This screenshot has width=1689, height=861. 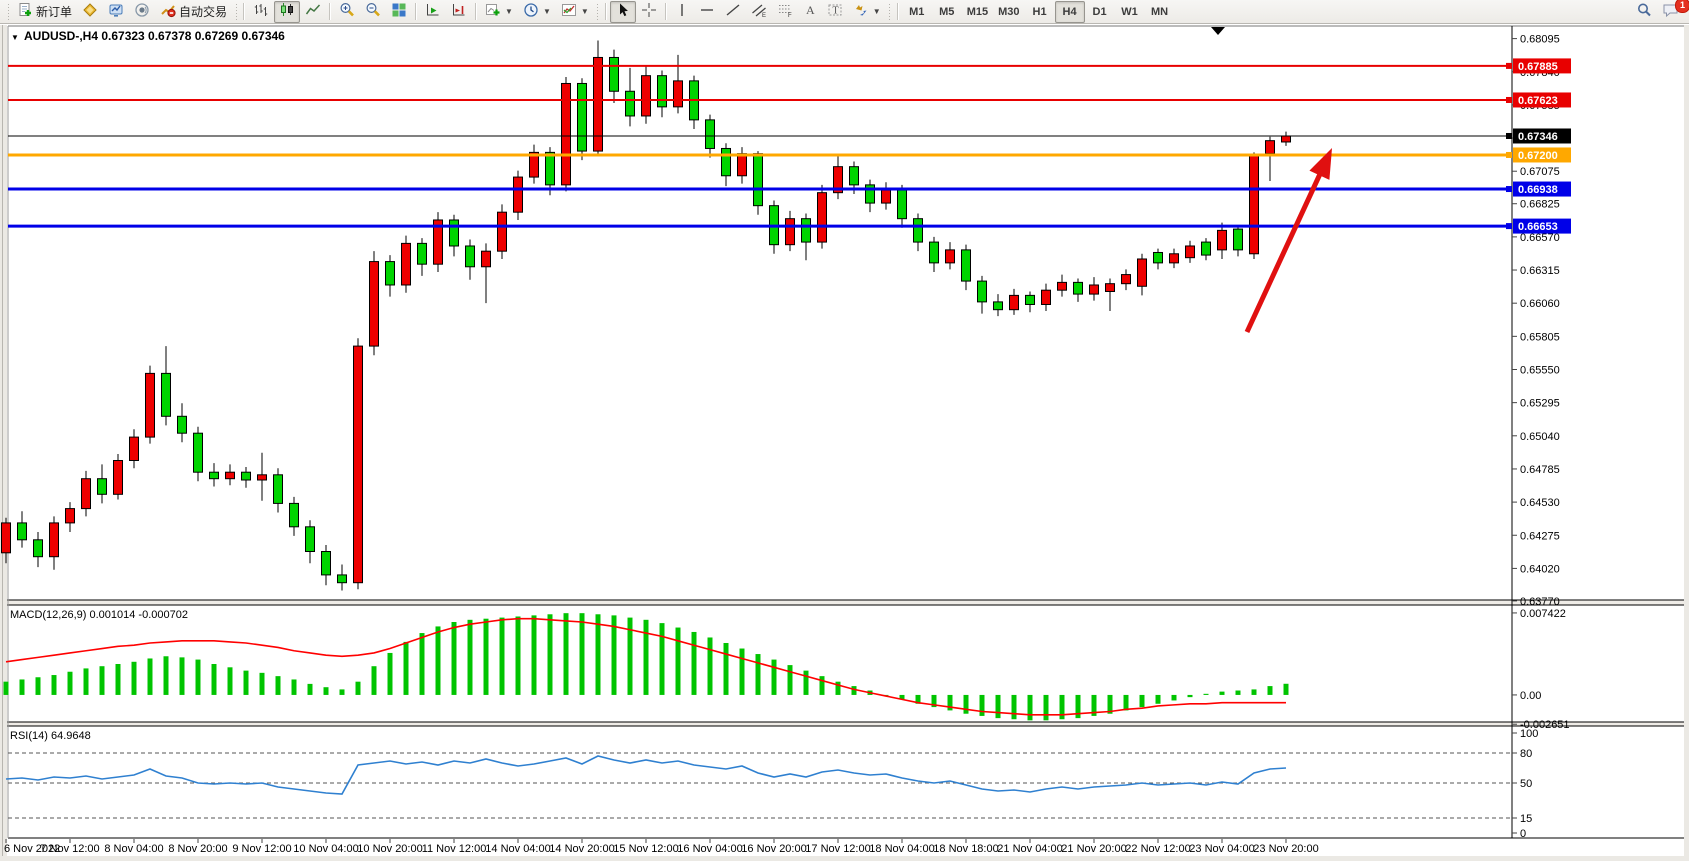 I want to click on indicators-icon, so click(x=493, y=11).